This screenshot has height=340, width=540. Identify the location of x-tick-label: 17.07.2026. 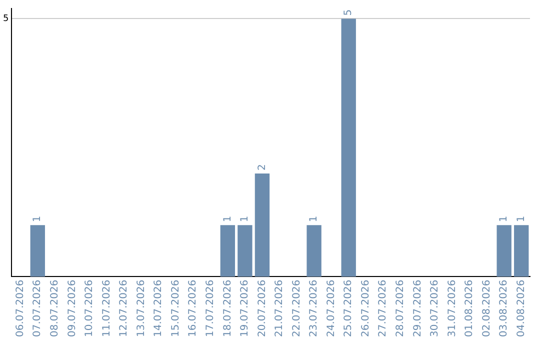
(210, 309).